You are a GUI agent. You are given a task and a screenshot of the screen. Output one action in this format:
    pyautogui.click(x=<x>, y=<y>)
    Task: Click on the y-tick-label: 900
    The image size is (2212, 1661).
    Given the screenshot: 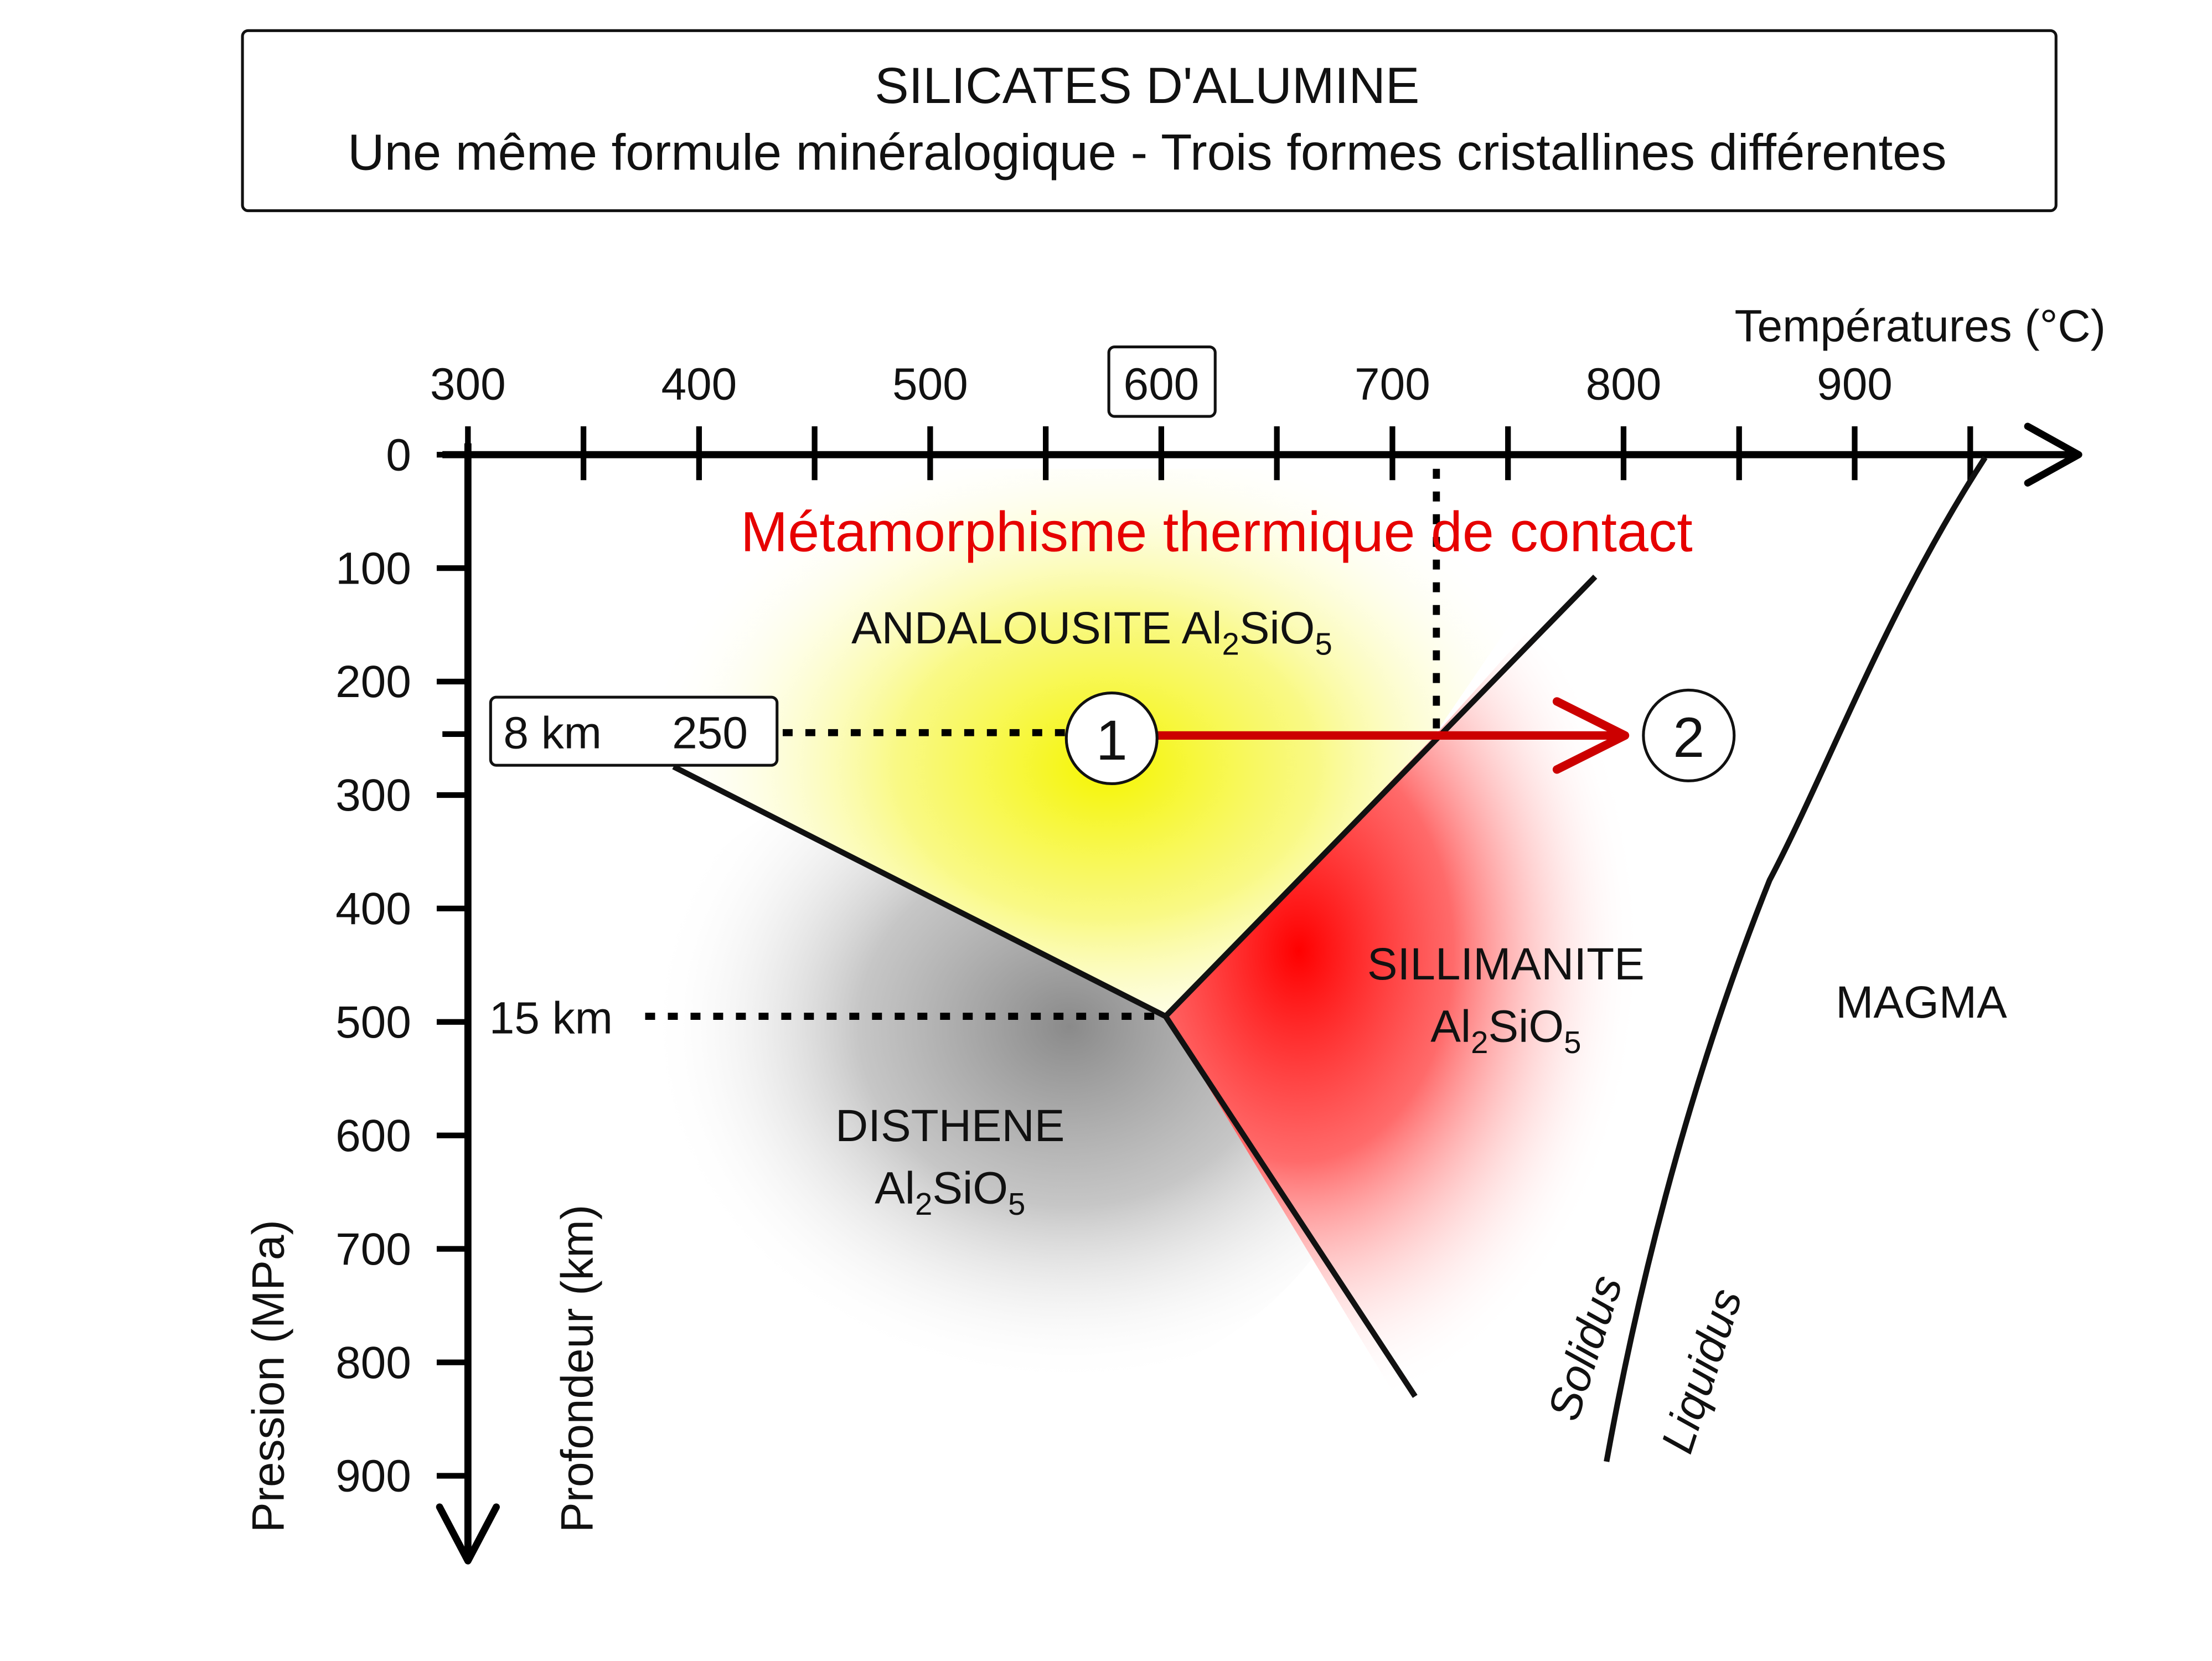 What is the action you would take?
    pyautogui.click(x=373, y=1476)
    